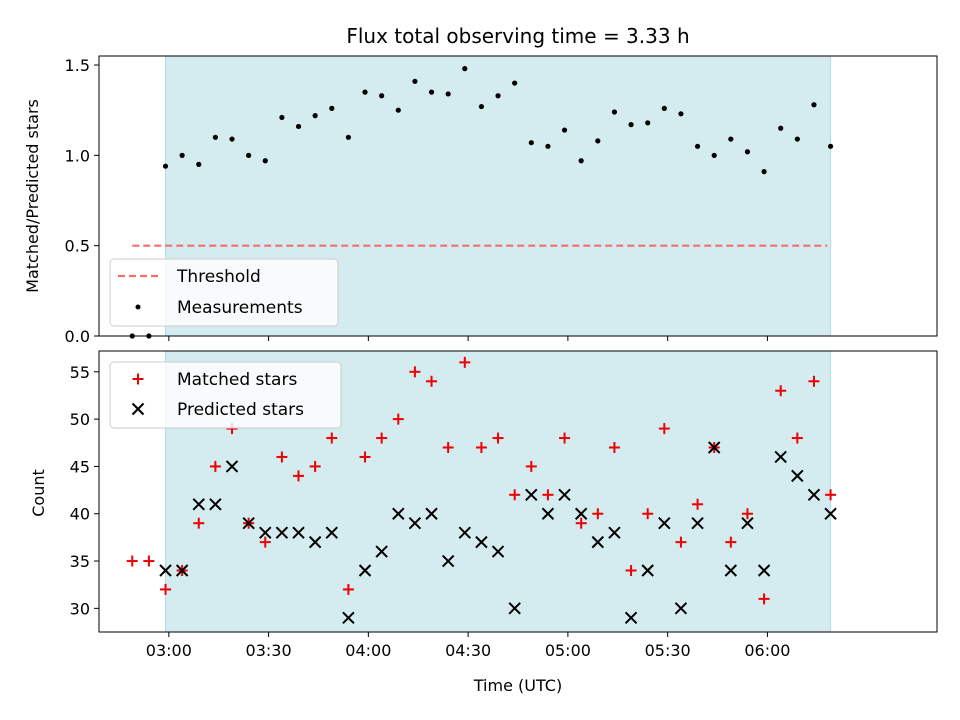 This screenshot has height=720, width=960. I want to click on chart-title: Flux total observing time = 3.33 h, so click(517, 36).